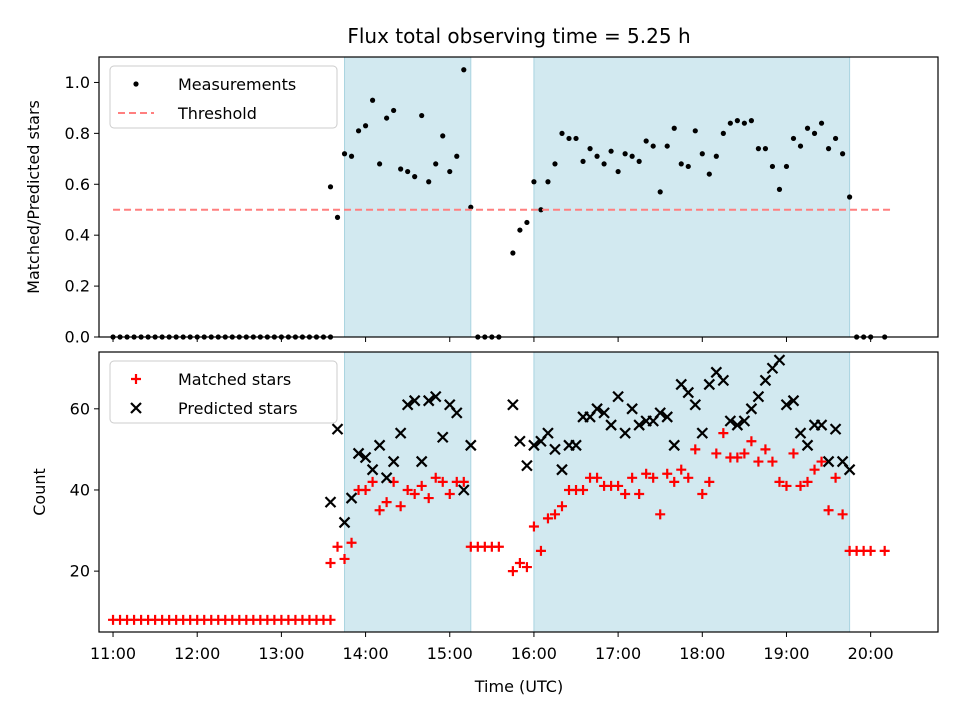  Describe the element at coordinates (281, 653) in the screenshot. I see `x-tick-label: 13:00` at that location.